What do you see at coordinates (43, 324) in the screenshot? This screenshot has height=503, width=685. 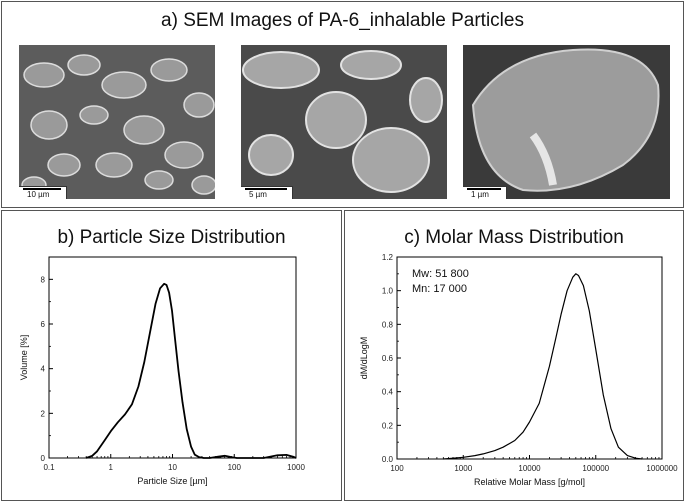 I see `y-tick-label: 6` at bounding box center [43, 324].